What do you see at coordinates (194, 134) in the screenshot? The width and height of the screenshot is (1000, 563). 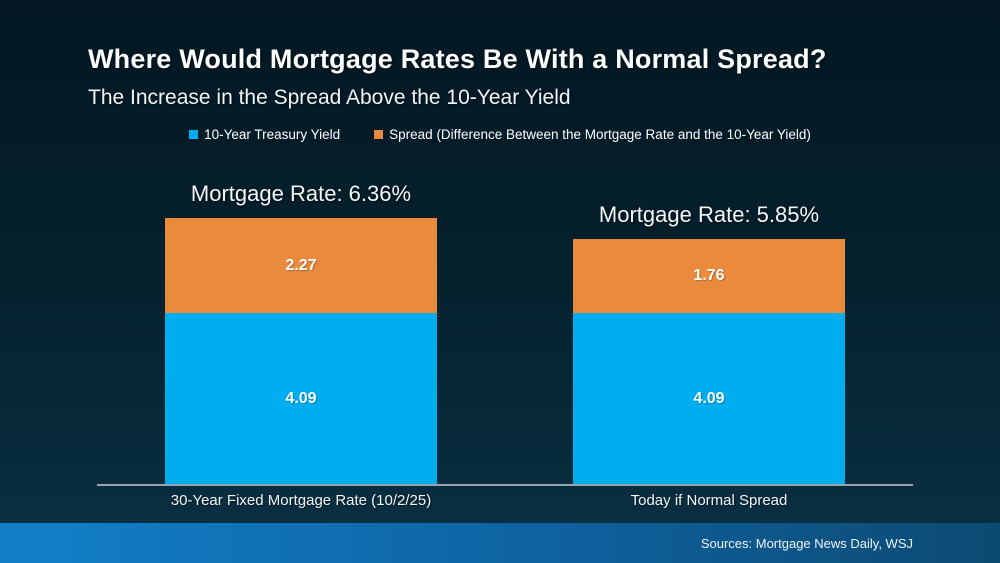 I see `legend-square-blue-icon` at bounding box center [194, 134].